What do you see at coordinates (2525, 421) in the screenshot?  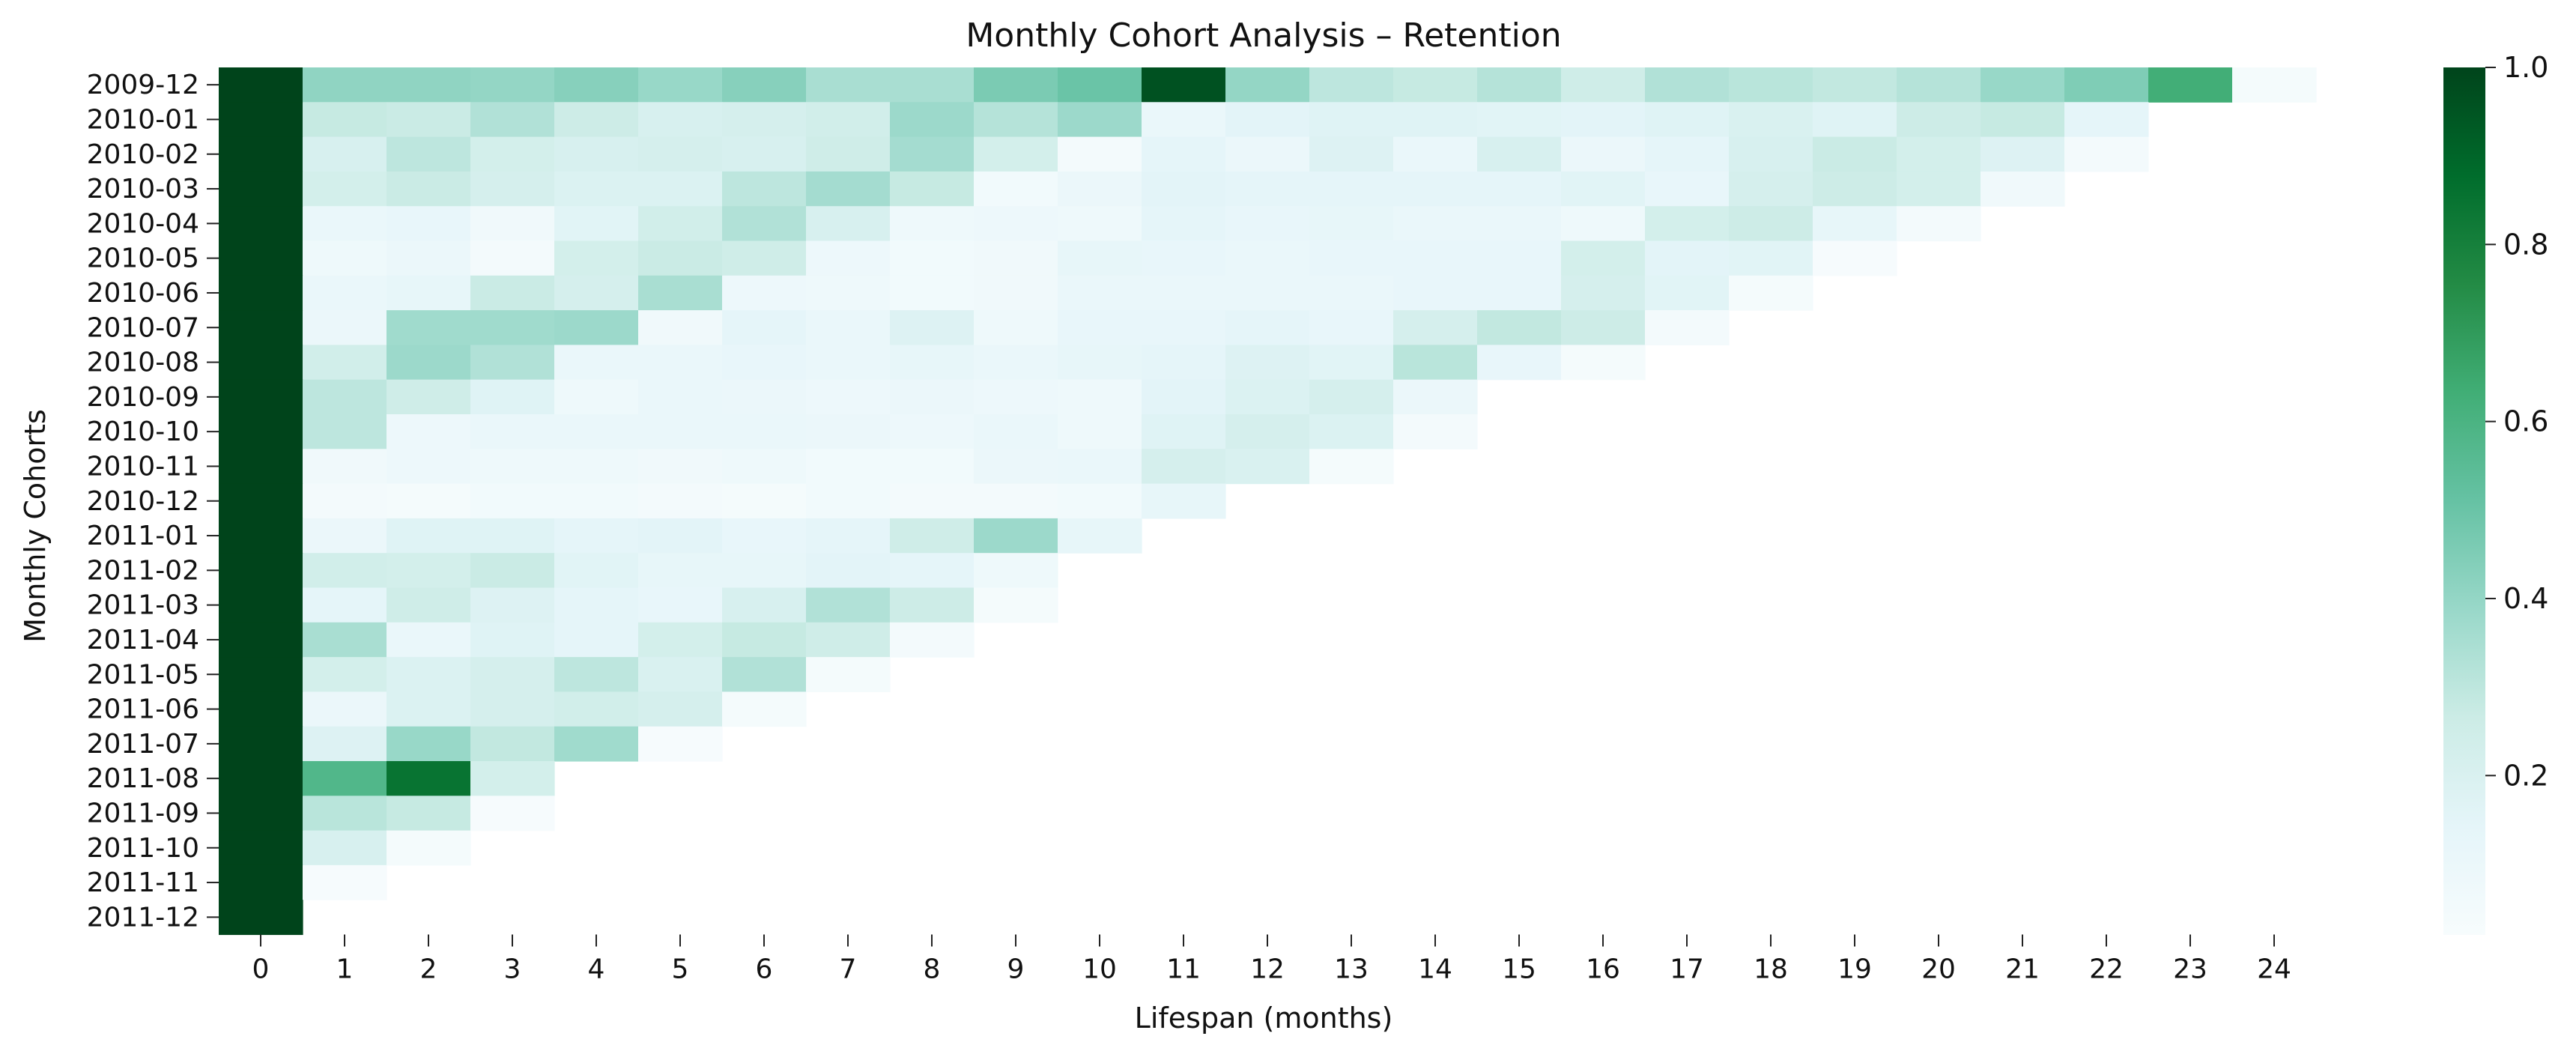 I see `colorbar-tick-label: 0.6` at bounding box center [2525, 421].